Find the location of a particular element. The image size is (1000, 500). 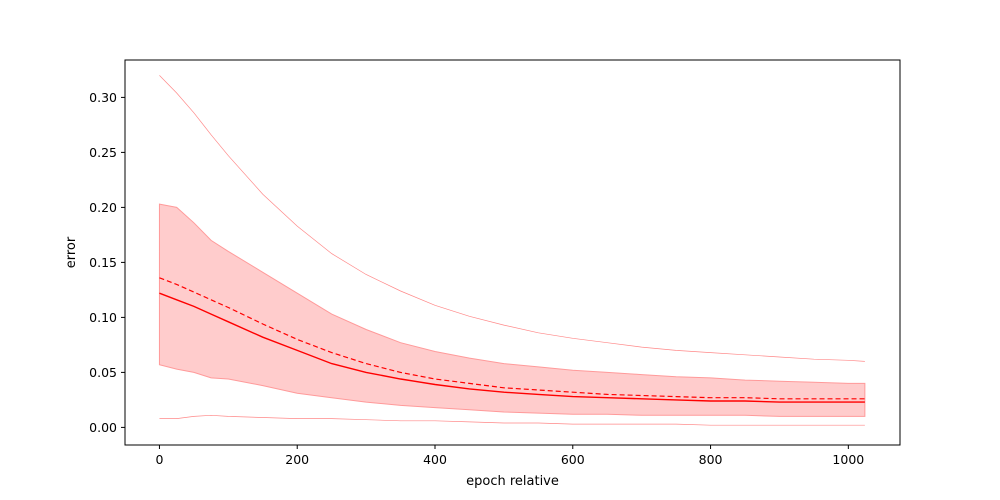

x-axis-label: epoch relative is located at coordinates (512, 481).